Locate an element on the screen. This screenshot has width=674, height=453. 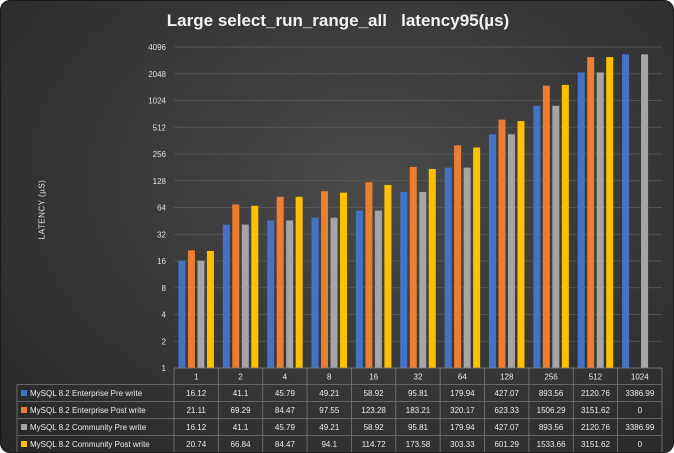
legend-entry: MySQL 8.2 Community Pre write is located at coordinates (88, 427).